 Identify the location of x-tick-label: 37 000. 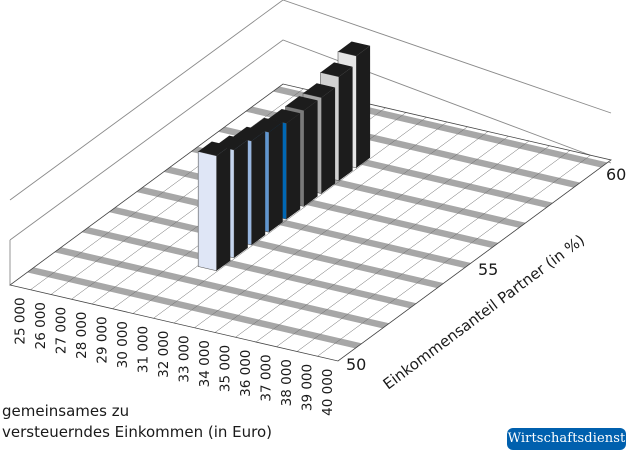
(266, 377).